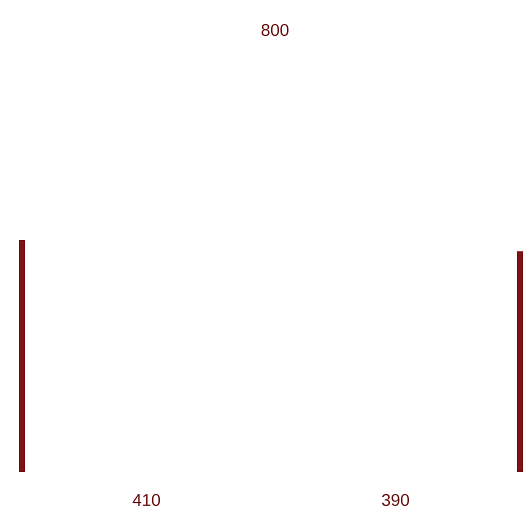 This screenshot has height=519, width=525. I want to click on chart-title: 800, so click(275, 30).